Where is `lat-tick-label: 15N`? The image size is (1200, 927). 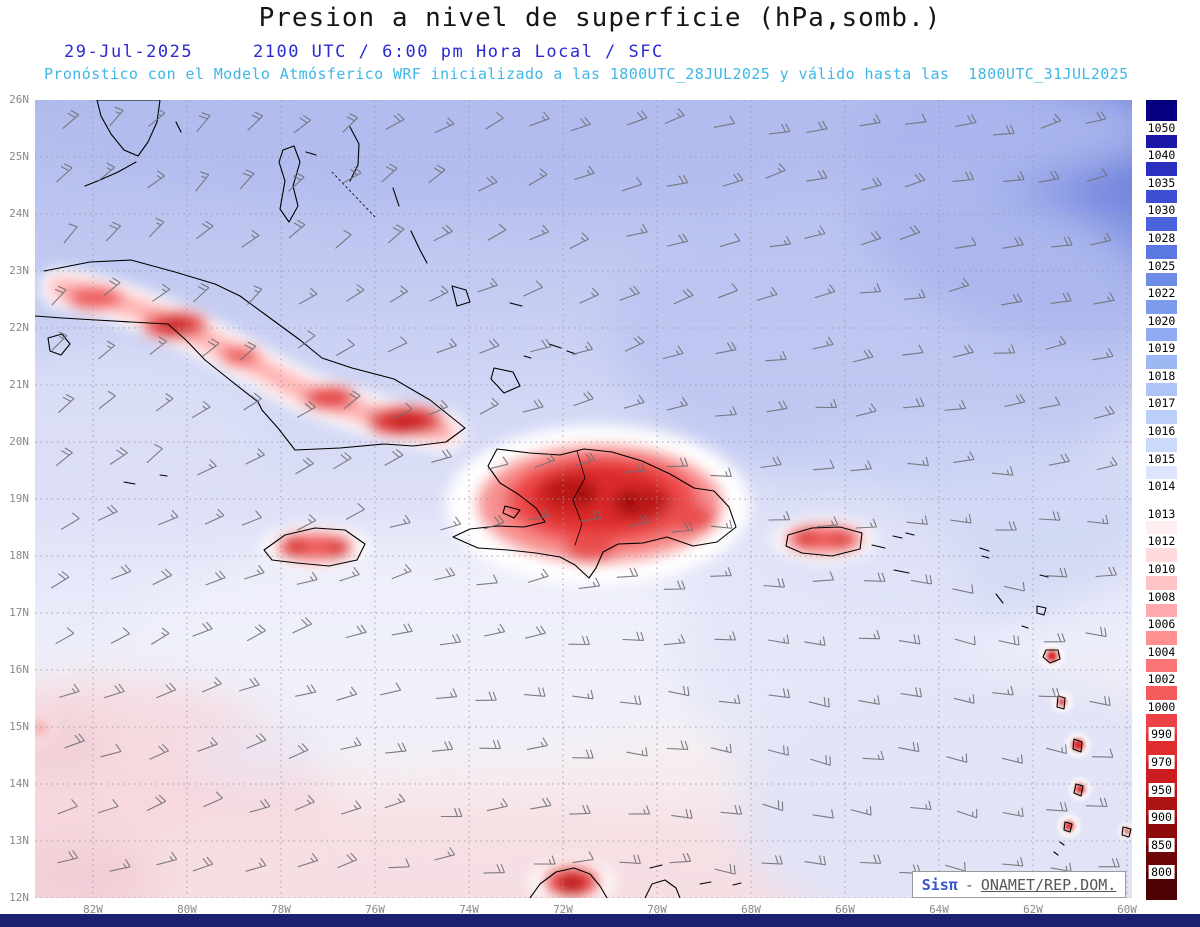 lat-tick-label: 15N is located at coordinates (19, 726).